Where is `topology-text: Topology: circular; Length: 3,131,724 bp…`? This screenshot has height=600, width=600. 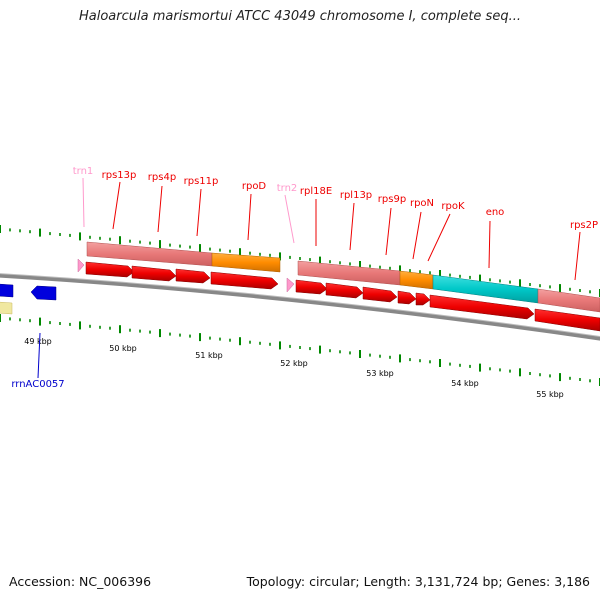
topology-text: Topology: circular; Length: 3,131,724 bp… is located at coordinates (418, 581).